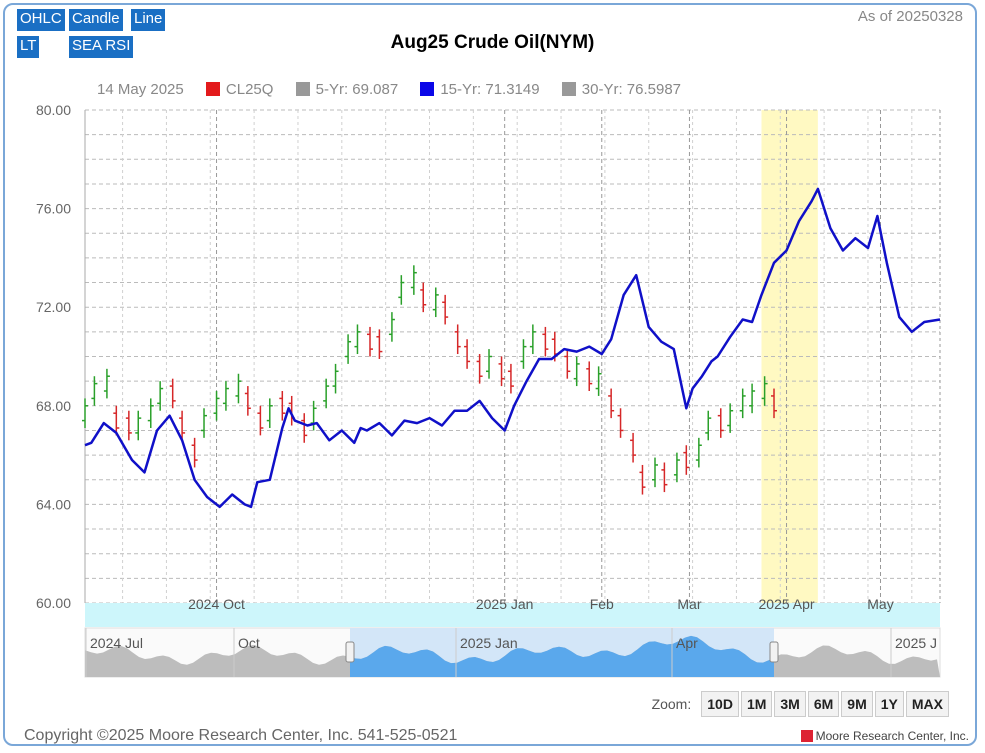 The width and height of the screenshot is (985, 753). What do you see at coordinates (148, 20) in the screenshot?
I see `line-button: Line` at bounding box center [148, 20].